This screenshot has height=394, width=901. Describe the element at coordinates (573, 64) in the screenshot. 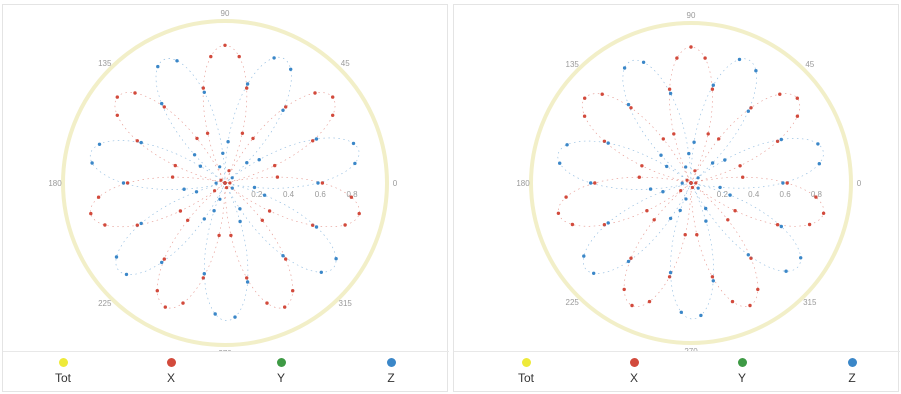

I see `angle-tick-label: 135` at that location.